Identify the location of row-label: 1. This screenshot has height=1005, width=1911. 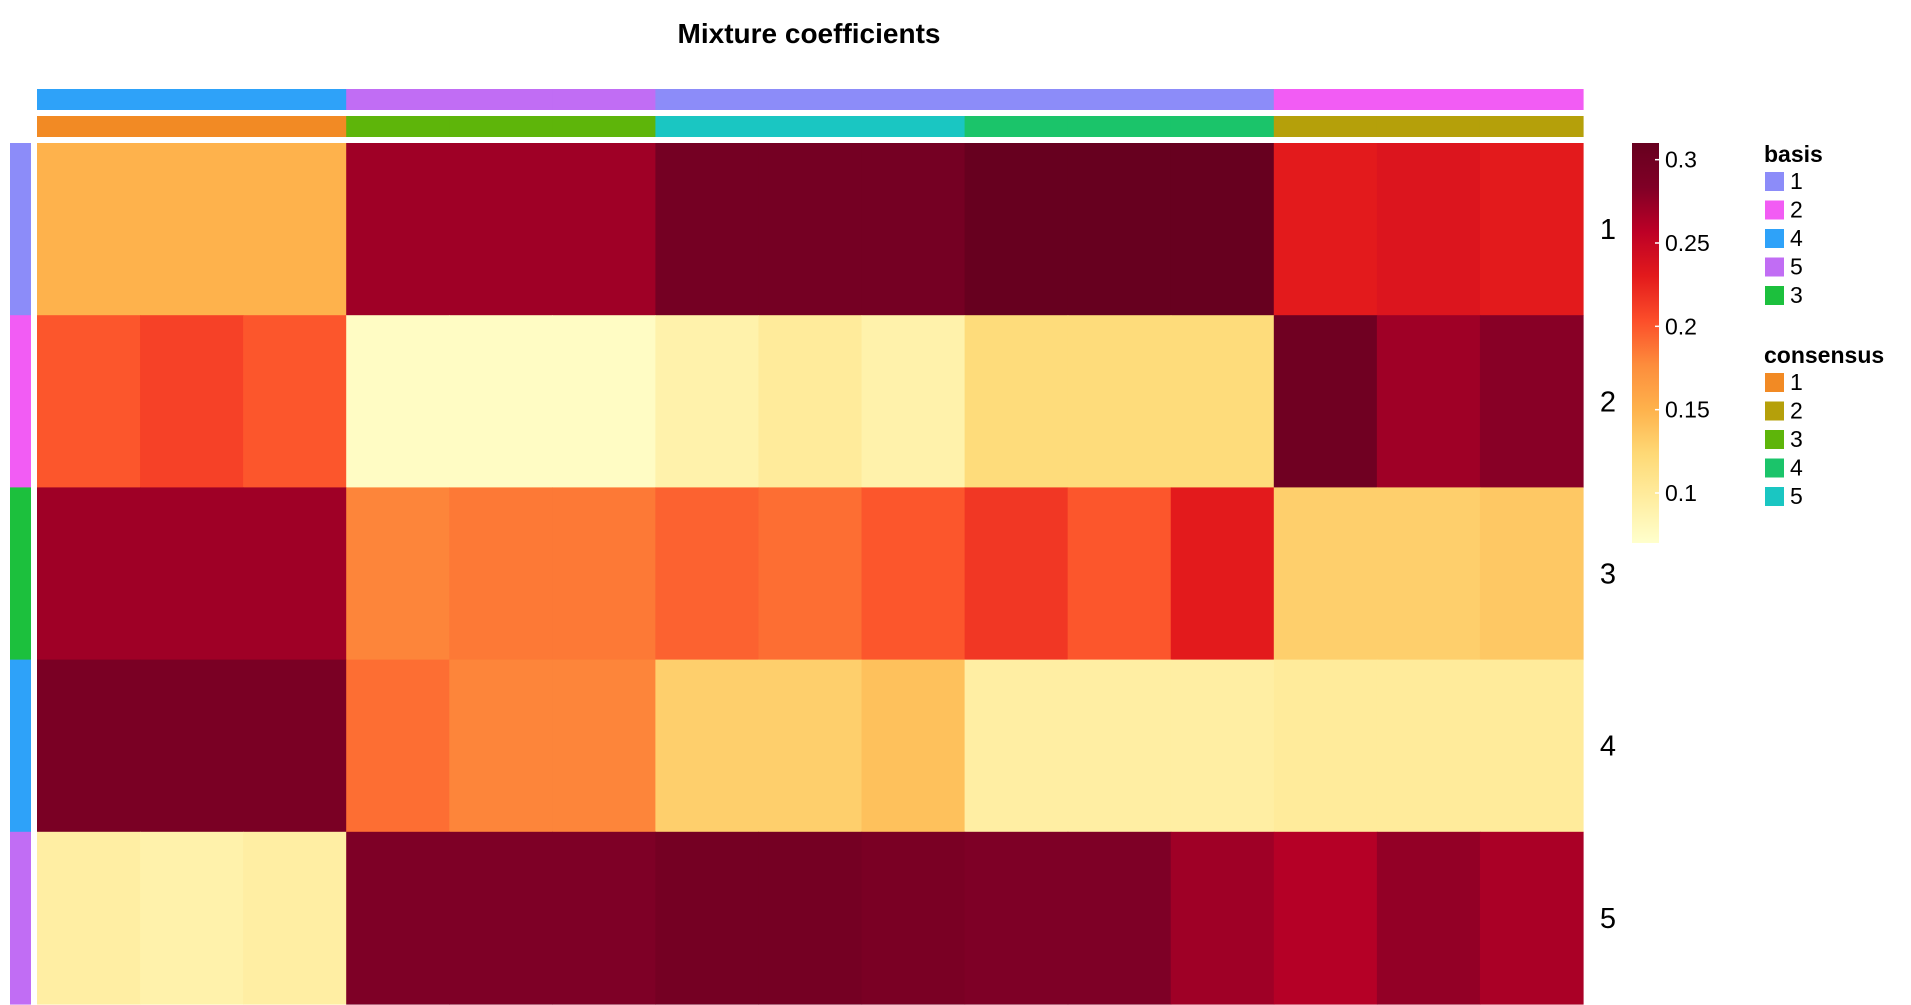
(1608, 230).